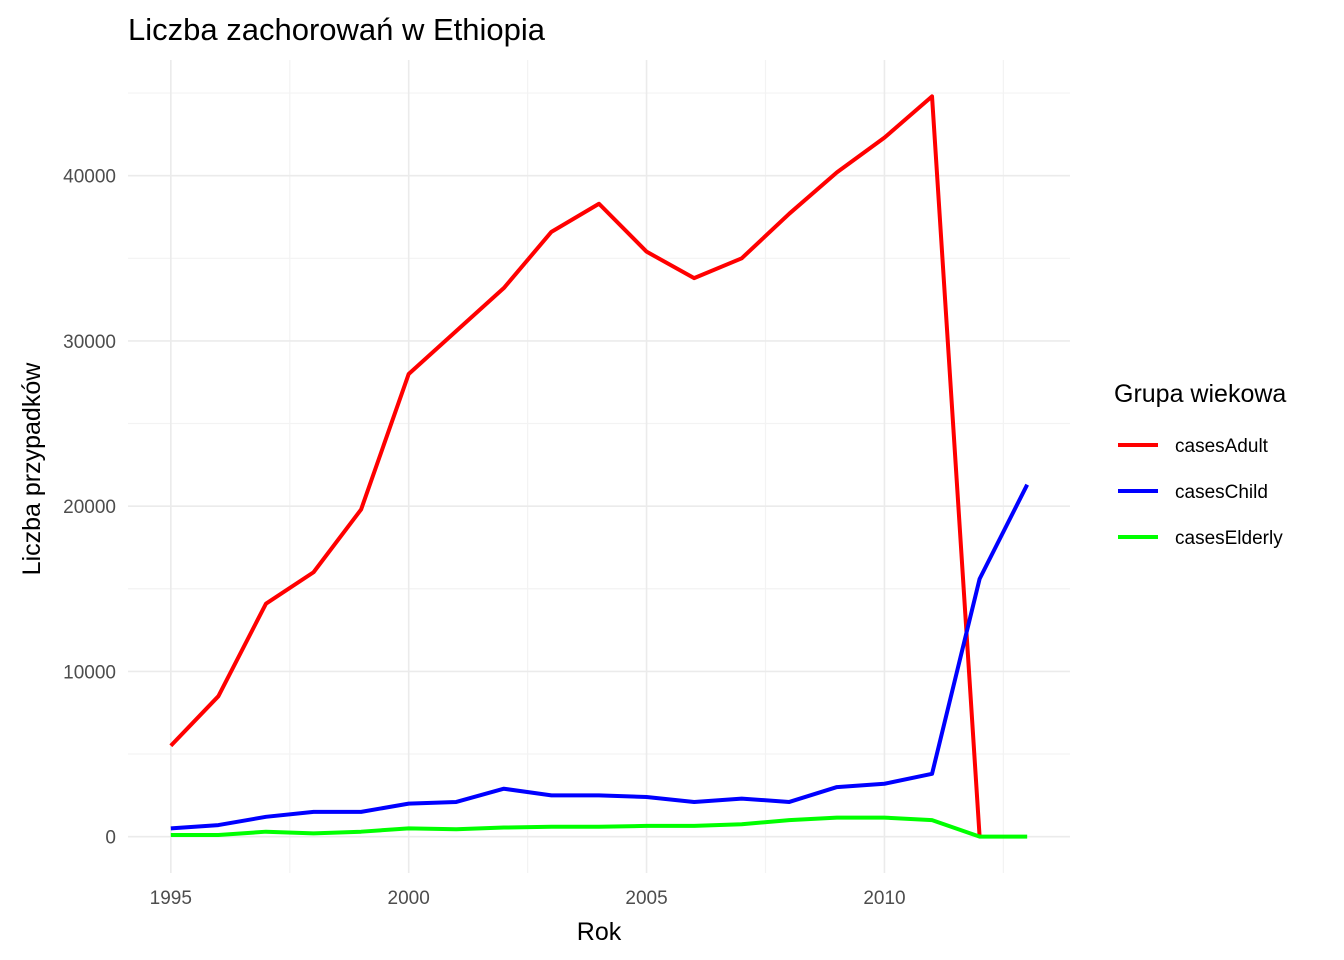 This screenshot has width=1344, height=960. What do you see at coordinates (89, 177) in the screenshot?
I see `y-tick-label: 40000` at bounding box center [89, 177].